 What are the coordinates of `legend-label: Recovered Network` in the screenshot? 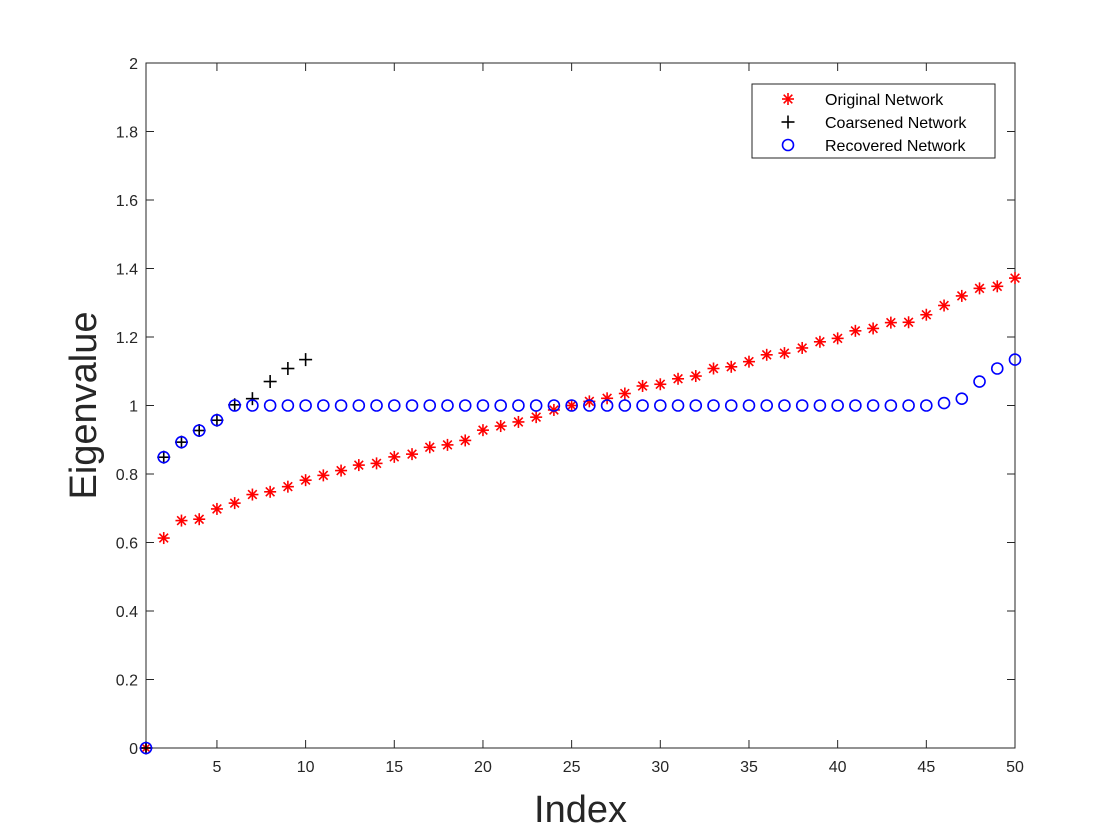 It's located at (896, 146).